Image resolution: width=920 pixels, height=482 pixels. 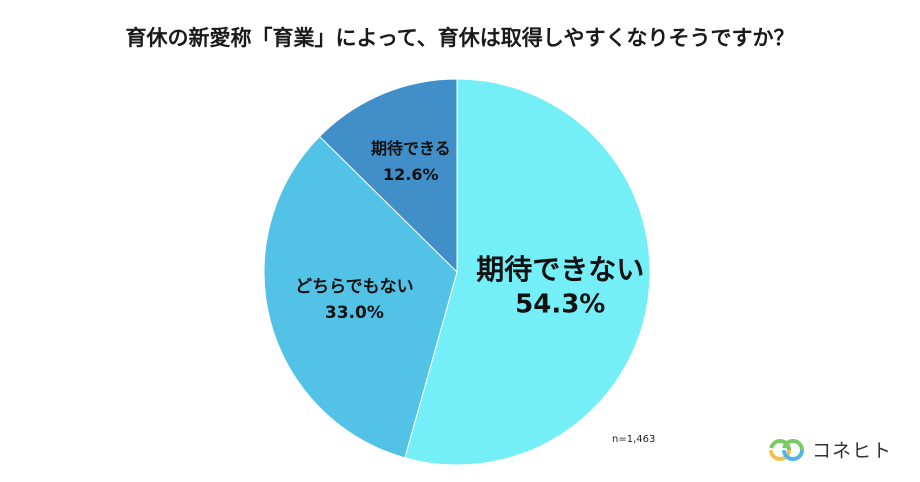 I want to click on slice-value: 54.3%, so click(x=560, y=304).